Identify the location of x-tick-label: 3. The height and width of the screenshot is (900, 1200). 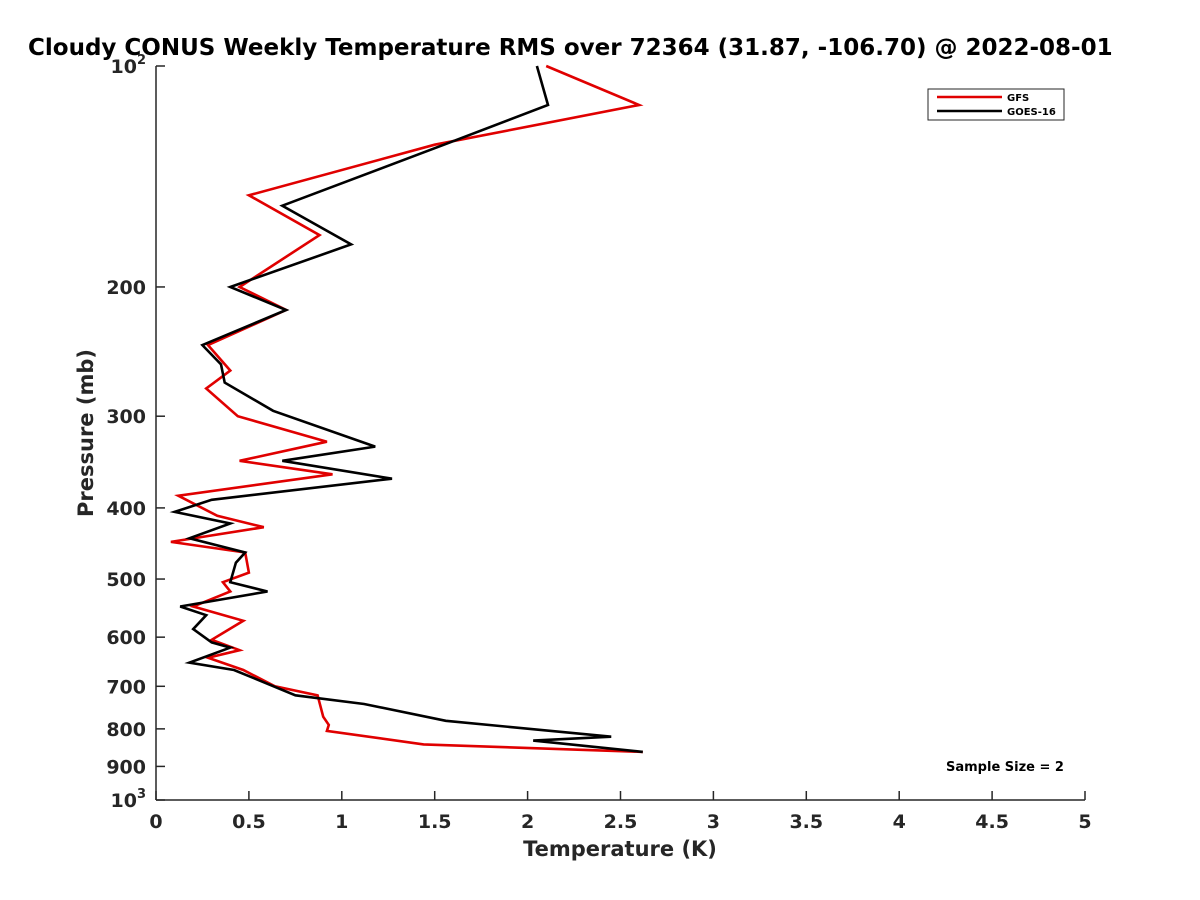
(713, 822).